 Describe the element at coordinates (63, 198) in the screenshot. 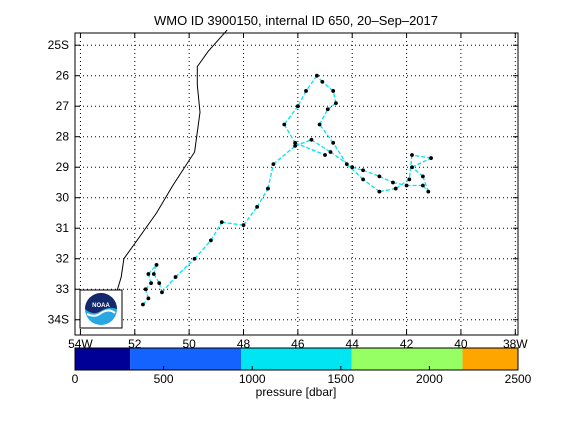

I see `y-tick-label: 30` at that location.